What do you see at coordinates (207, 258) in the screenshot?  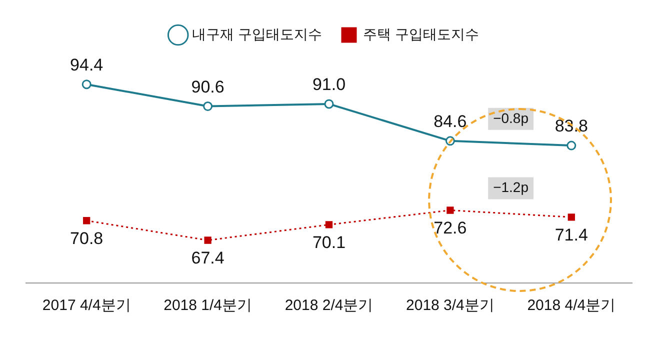 I see `data-label: 67.4` at bounding box center [207, 258].